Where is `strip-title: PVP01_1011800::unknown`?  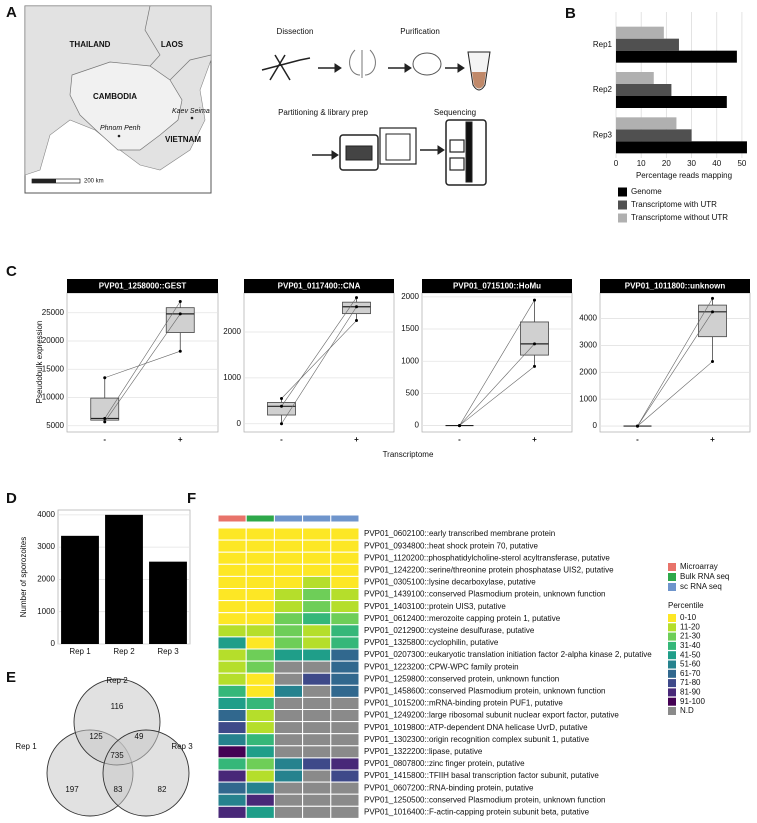 strip-title: PVP01_1011800::unknown is located at coordinates (675, 286).